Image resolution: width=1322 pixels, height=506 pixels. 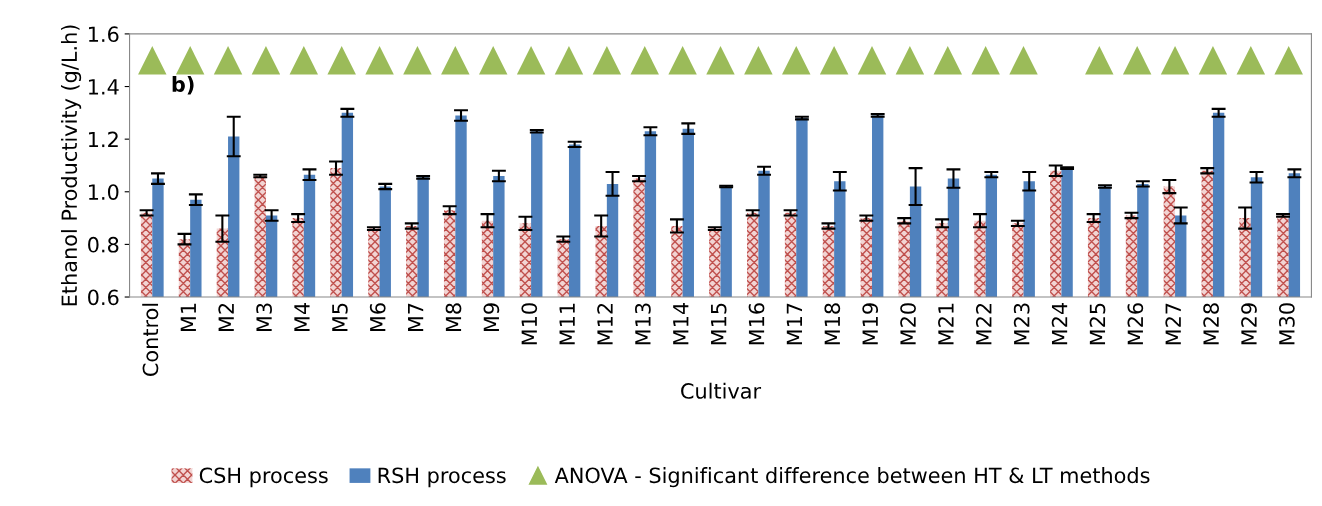 What do you see at coordinates (946, 324) in the screenshot?
I see `x-tick-label: M21` at bounding box center [946, 324].